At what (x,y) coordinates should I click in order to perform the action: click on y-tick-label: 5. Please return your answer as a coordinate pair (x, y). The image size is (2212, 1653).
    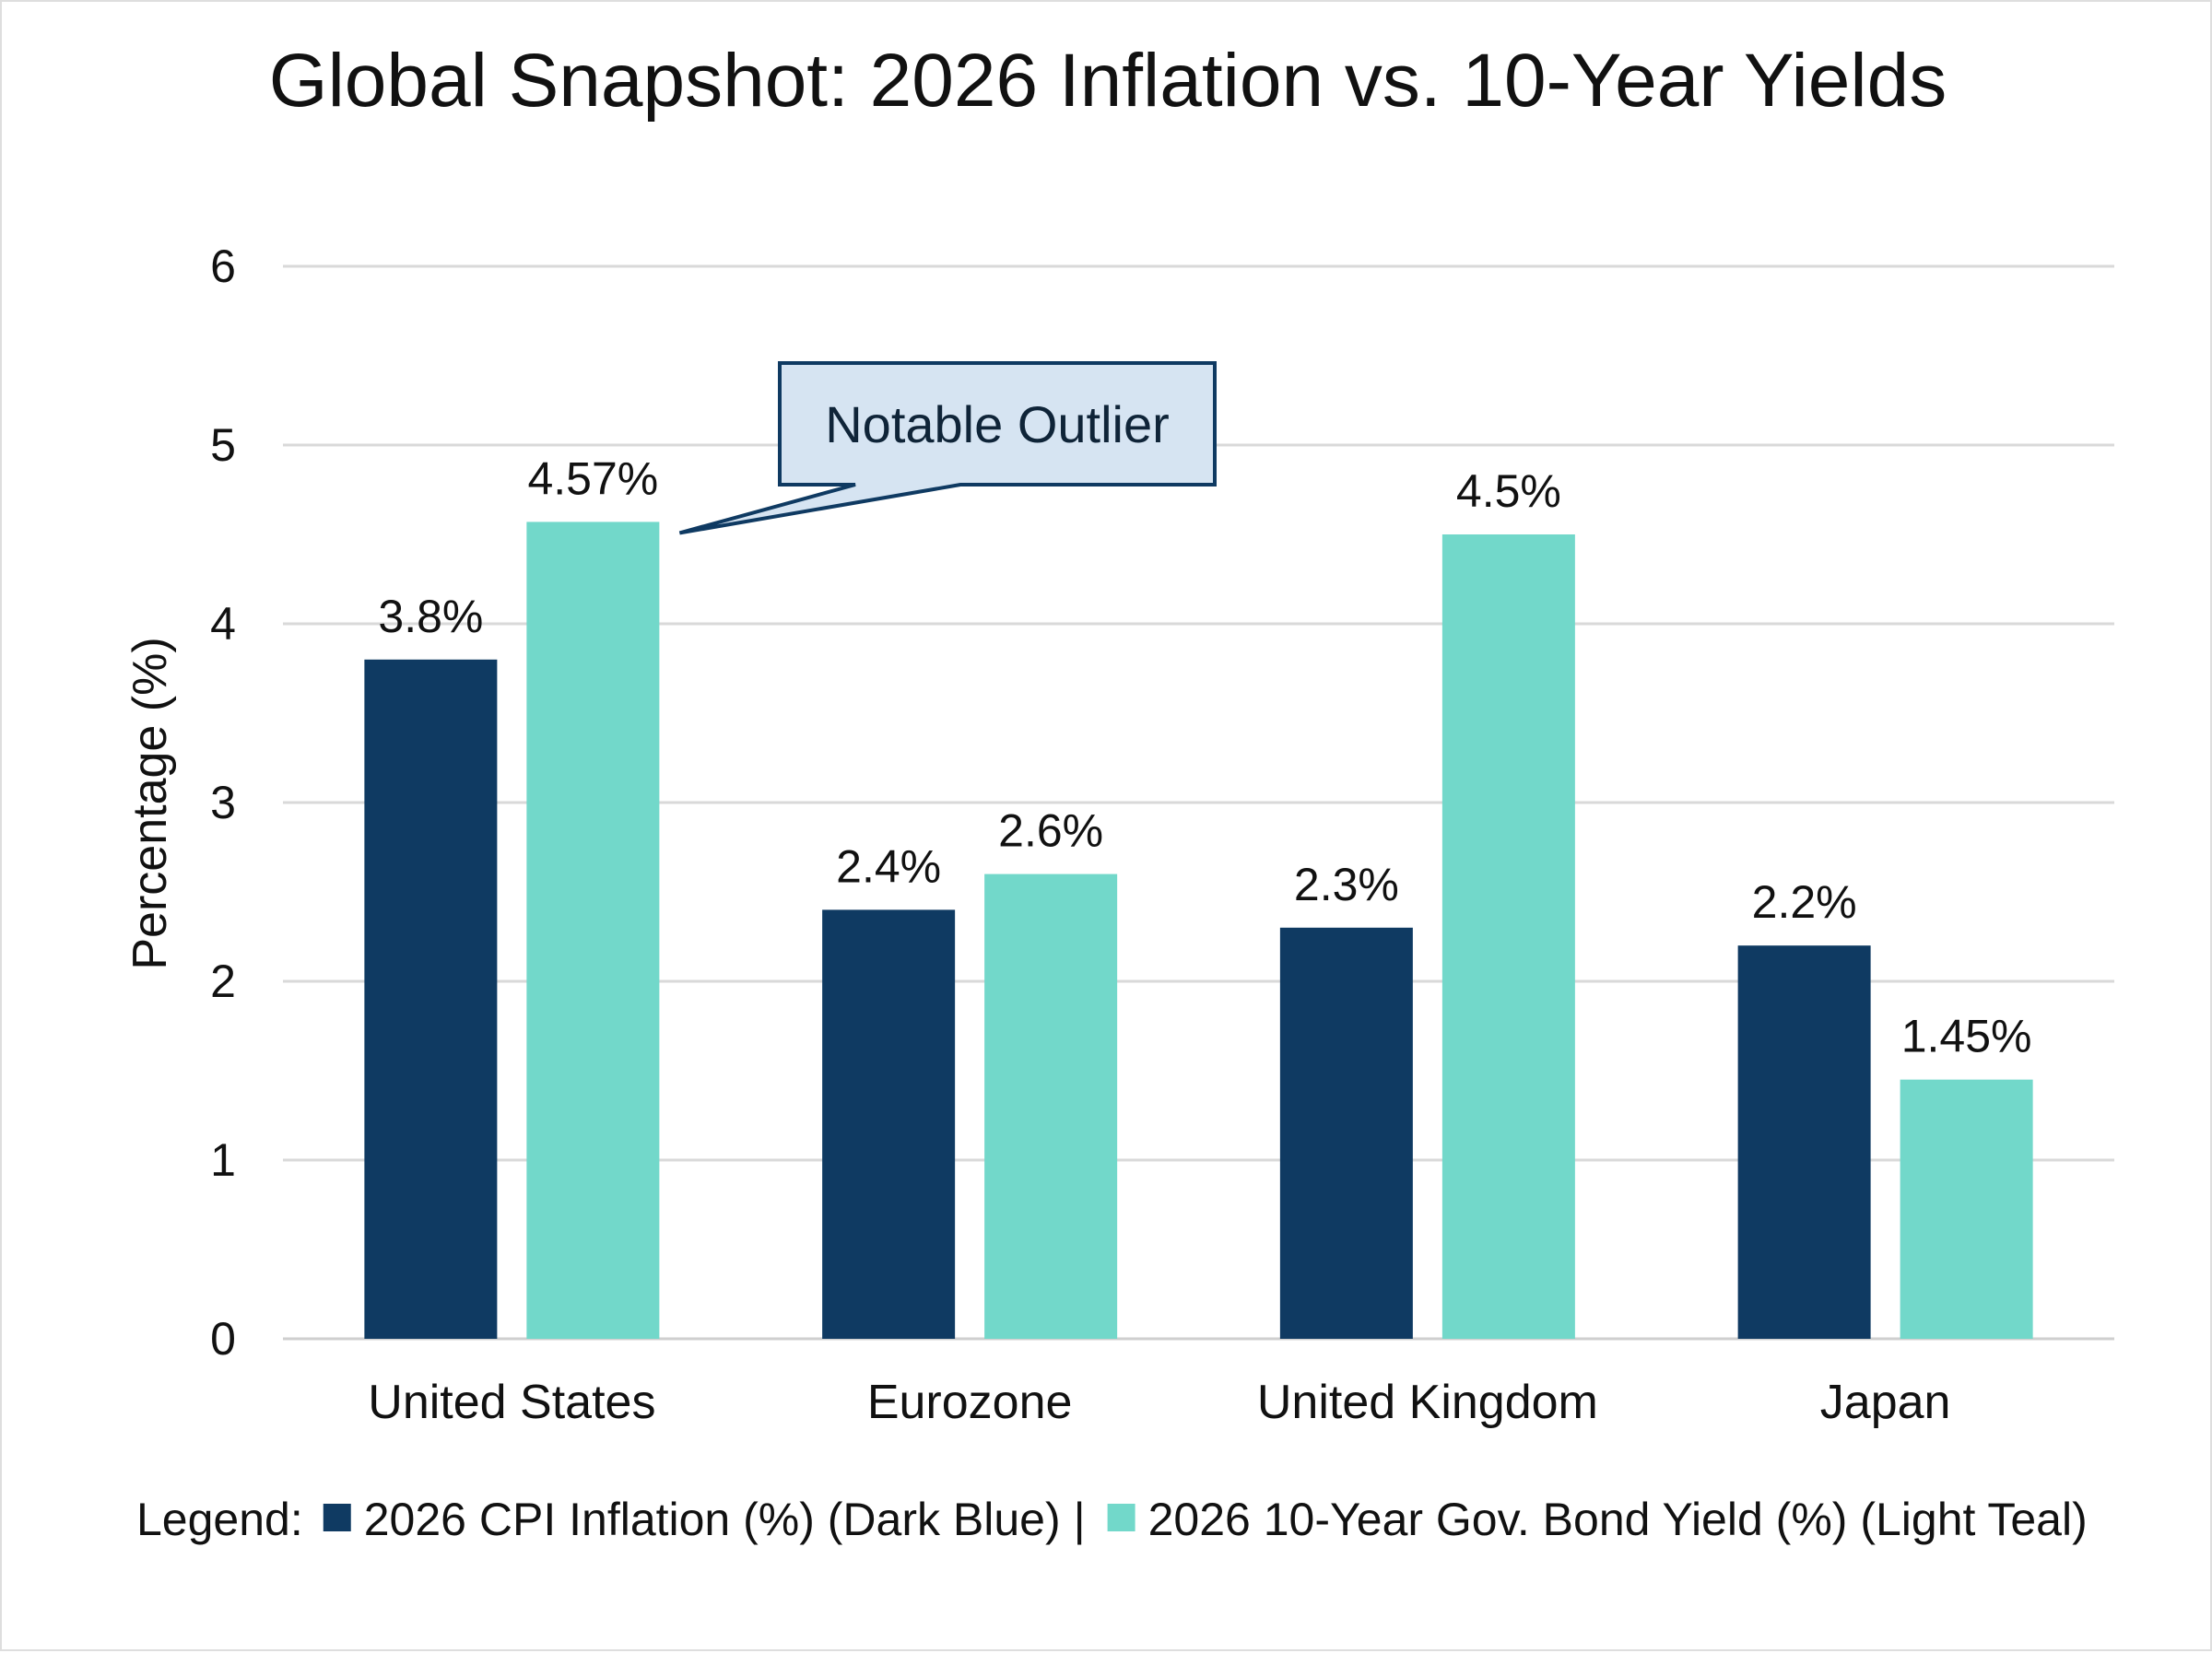
    Looking at the image, I should click on (223, 445).